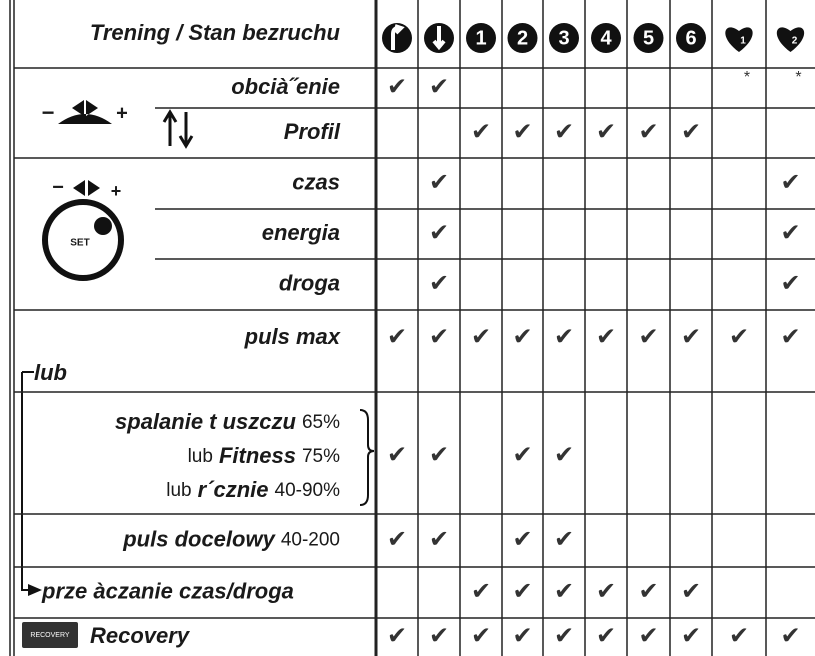 Image resolution: width=815 pixels, height=656 pixels. I want to click on connector, so click(27, 481).